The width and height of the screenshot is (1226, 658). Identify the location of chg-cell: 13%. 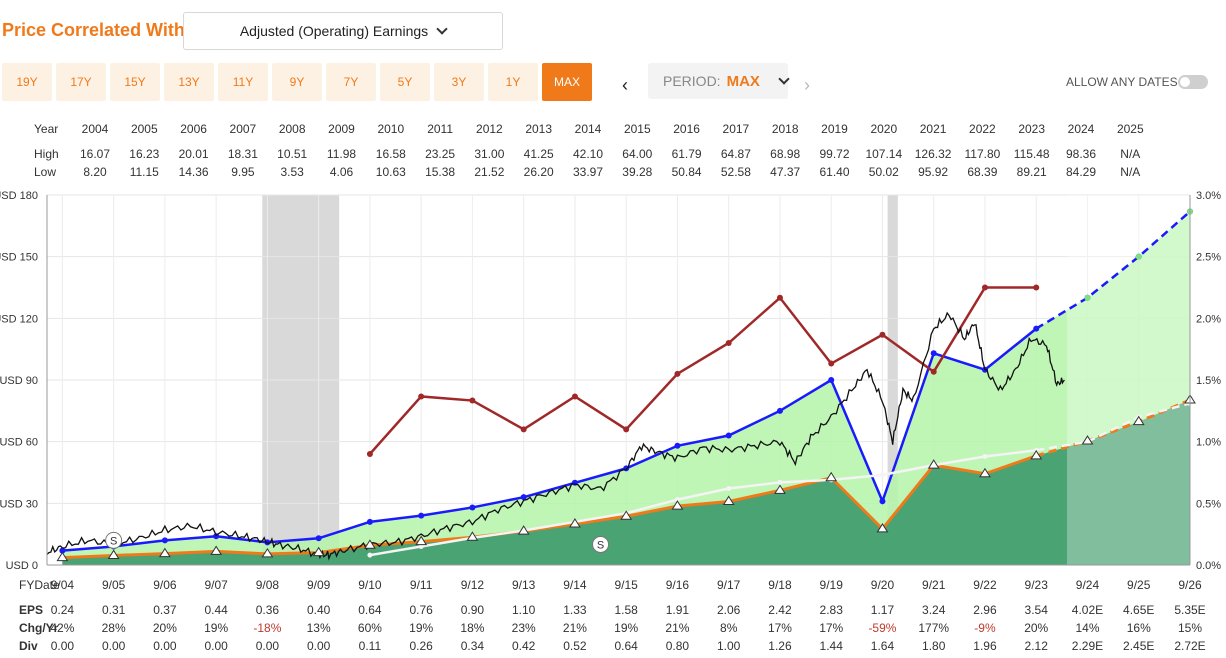
(318, 628).